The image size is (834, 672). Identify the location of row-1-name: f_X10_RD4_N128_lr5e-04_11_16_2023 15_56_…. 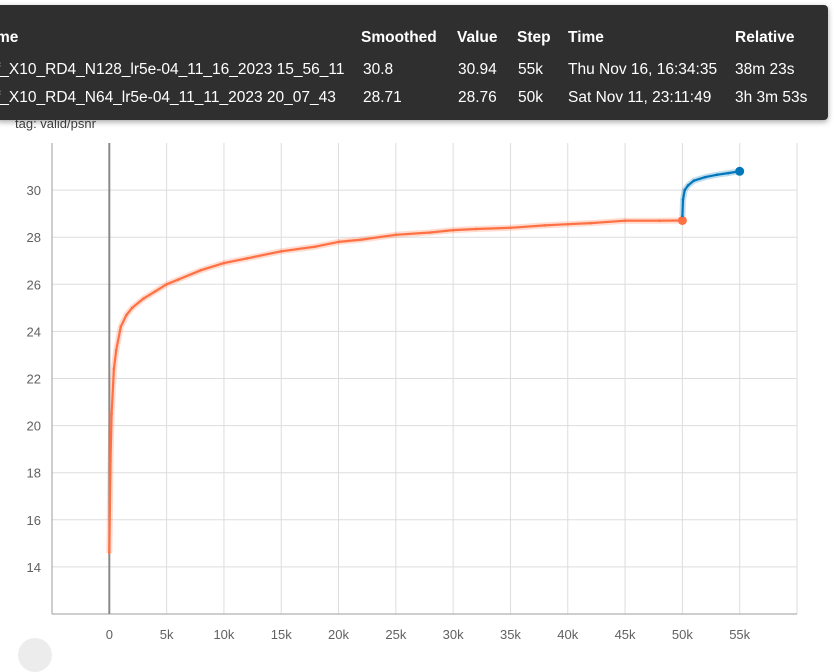
(172, 69).